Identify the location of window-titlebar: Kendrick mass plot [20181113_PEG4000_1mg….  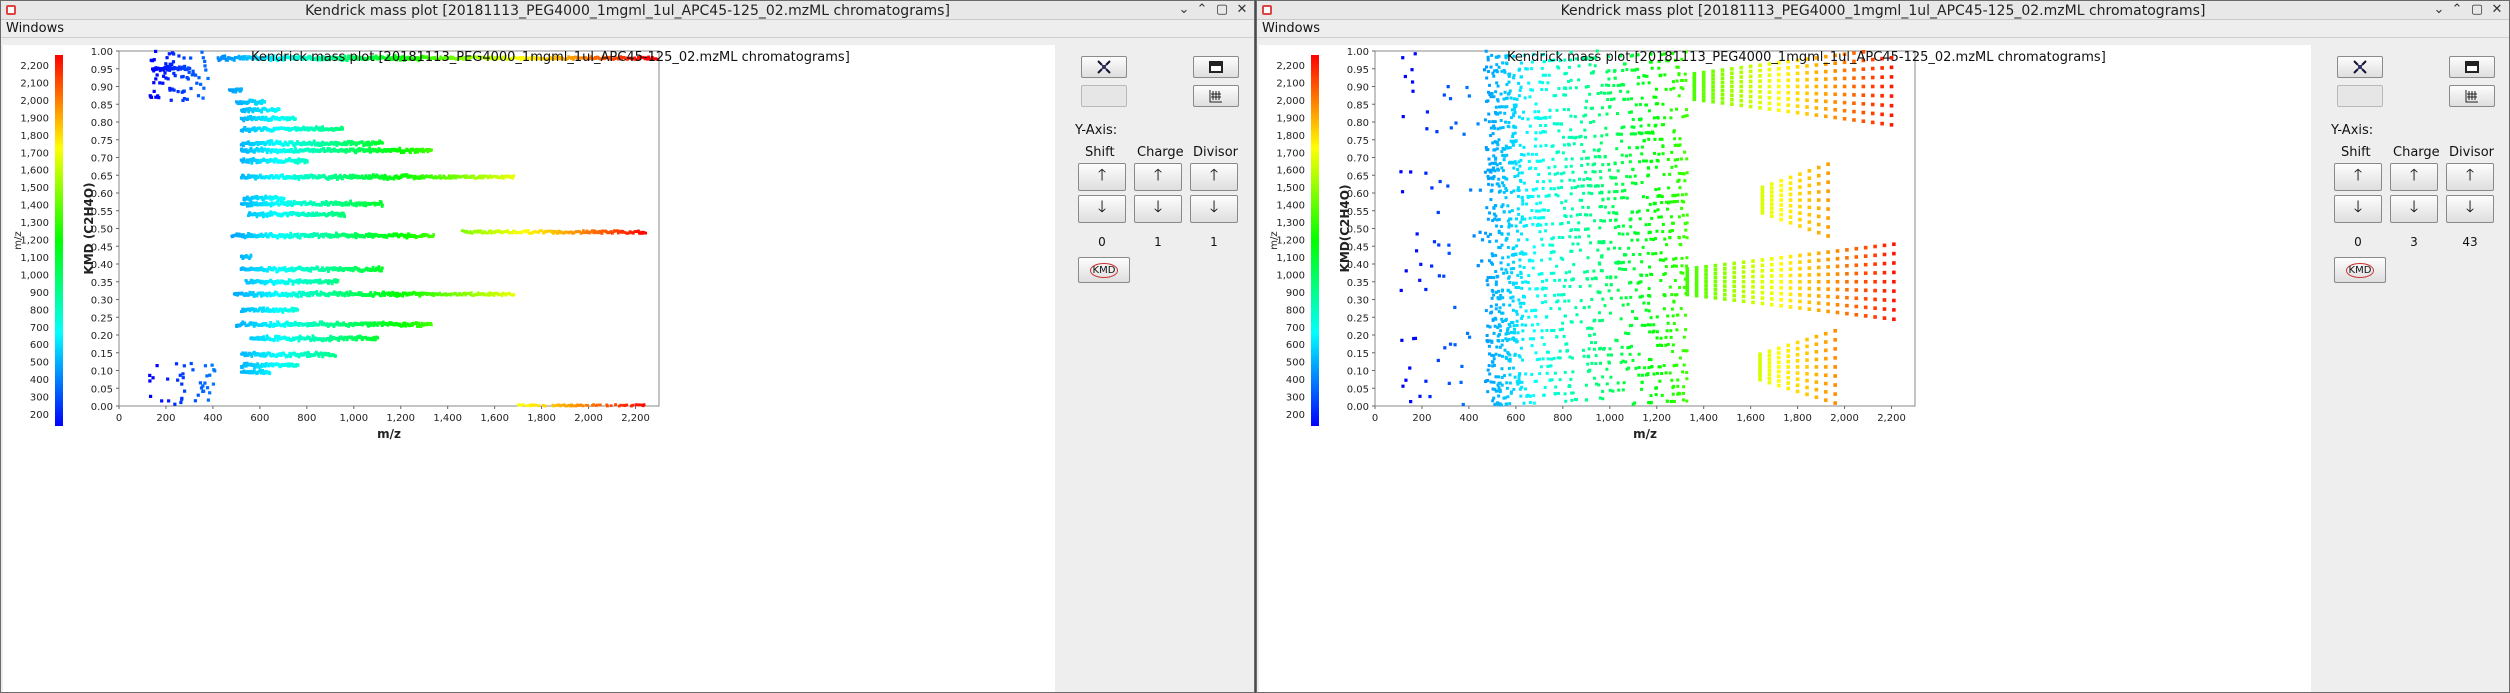
(627, 10).